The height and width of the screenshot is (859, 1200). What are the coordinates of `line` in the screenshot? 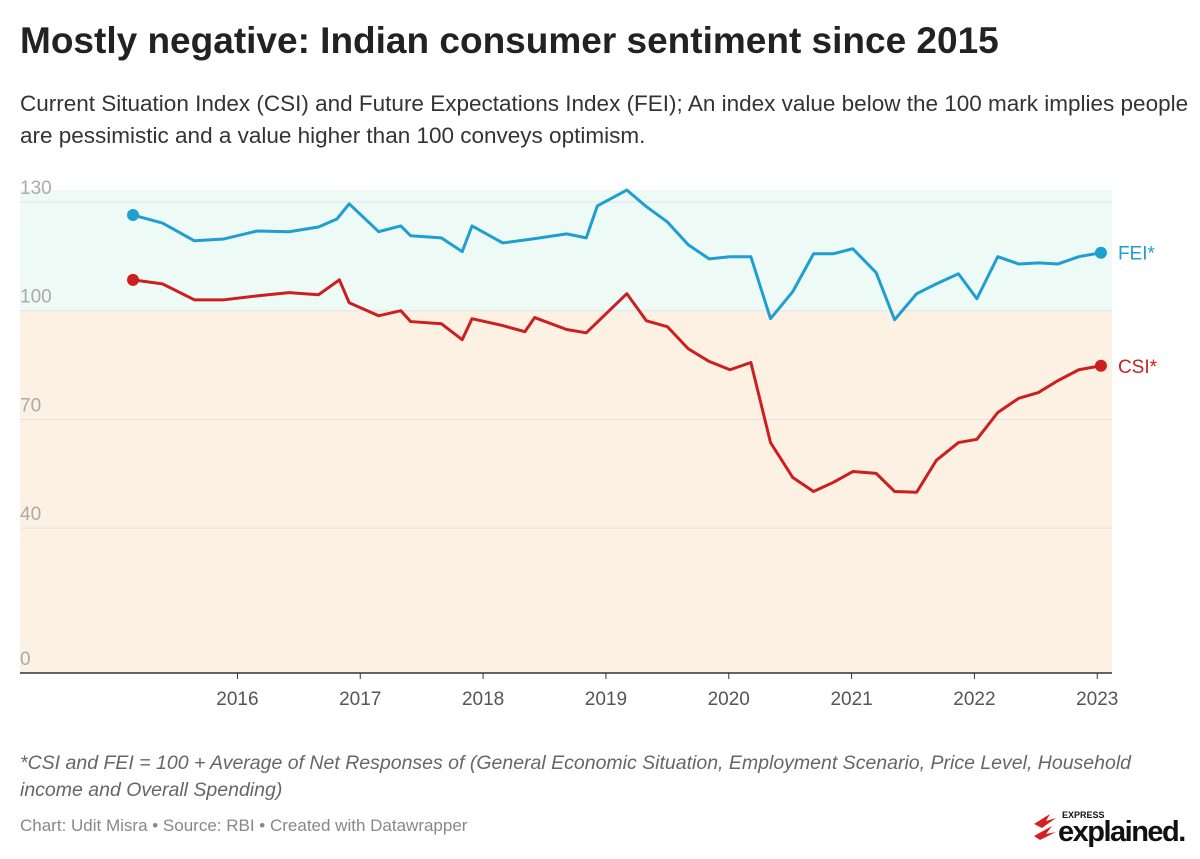 It's located at (617, 255).